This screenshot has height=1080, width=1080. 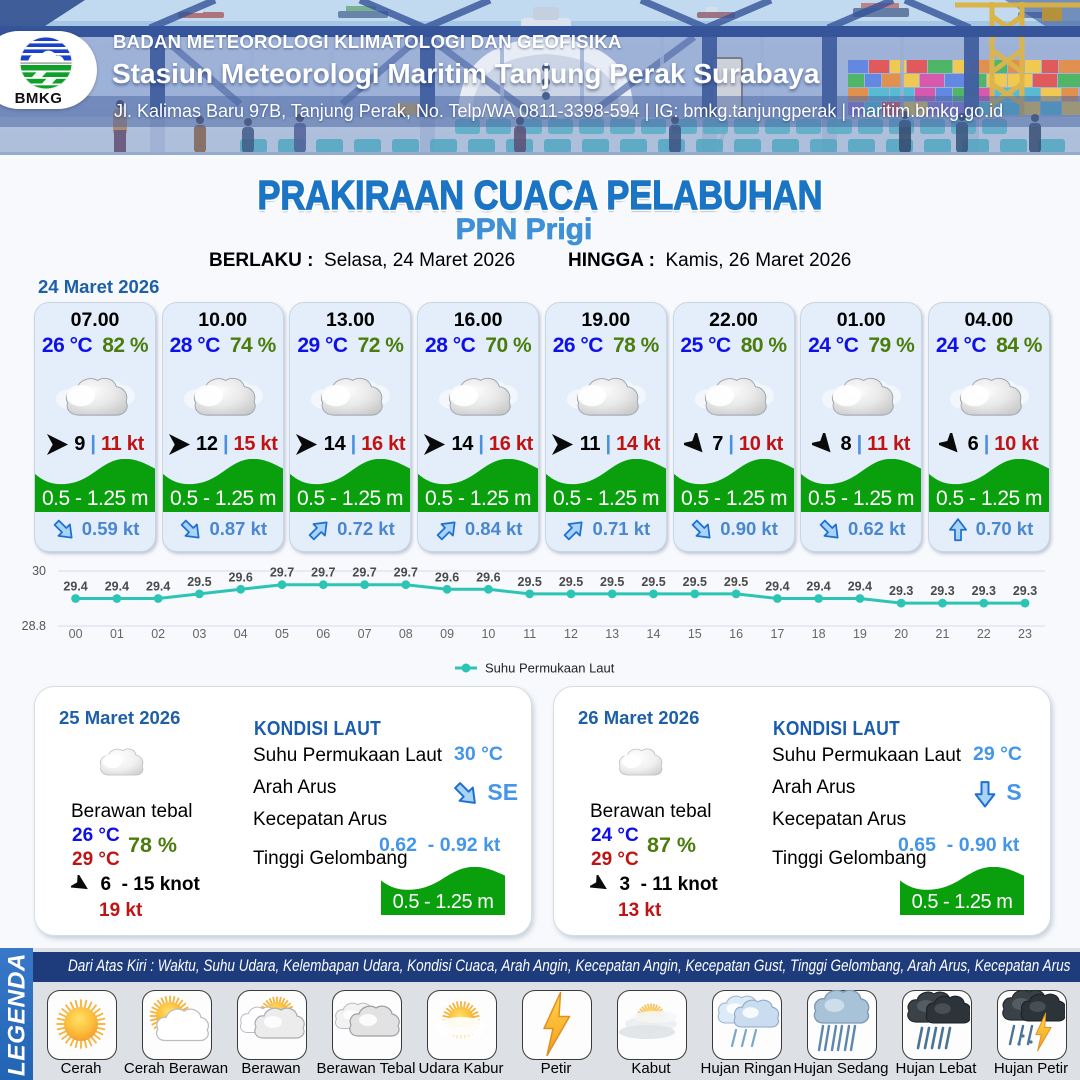 I want to click on svg-text: 07, so click(x=365, y=634).